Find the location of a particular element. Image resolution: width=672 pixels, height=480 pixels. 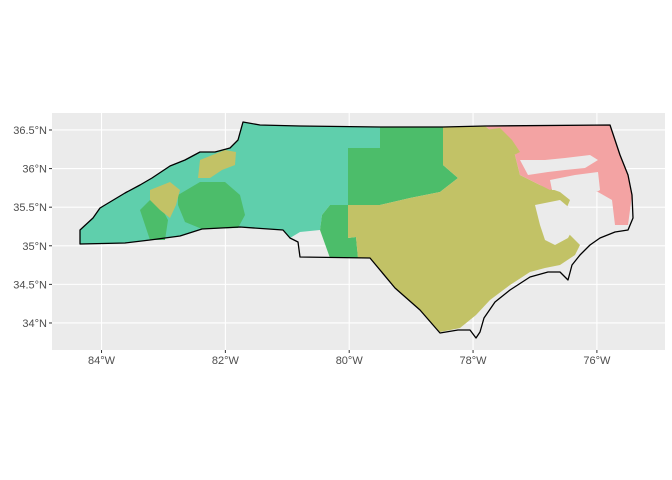

x-tick-label: 80°W is located at coordinates (350, 361).